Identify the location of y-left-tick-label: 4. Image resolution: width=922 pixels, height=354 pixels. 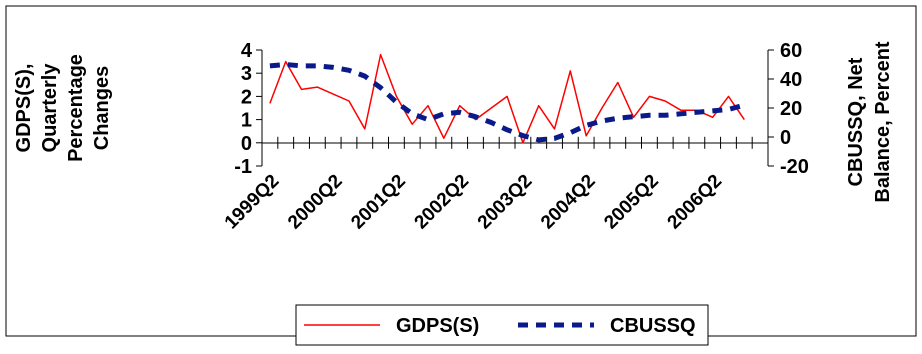
(247, 51).